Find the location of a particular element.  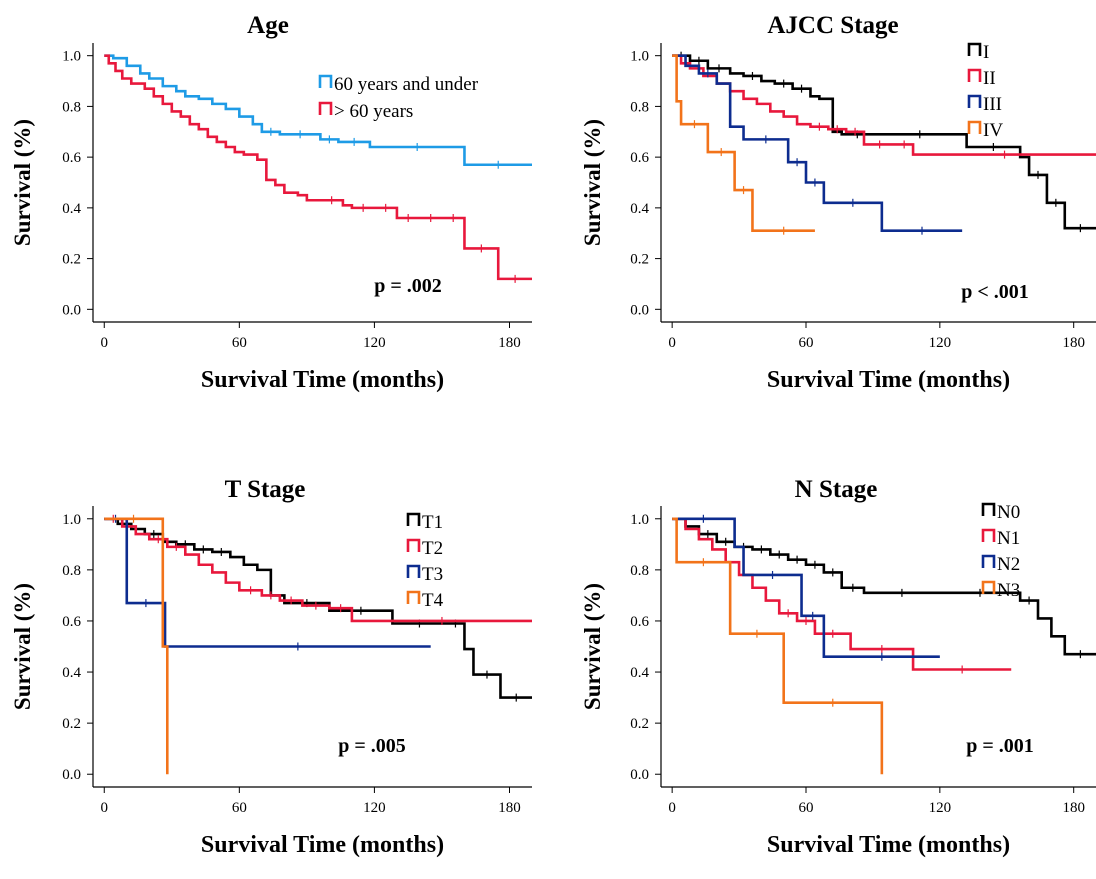

series-line-ii is located at coordinates (884, 105).